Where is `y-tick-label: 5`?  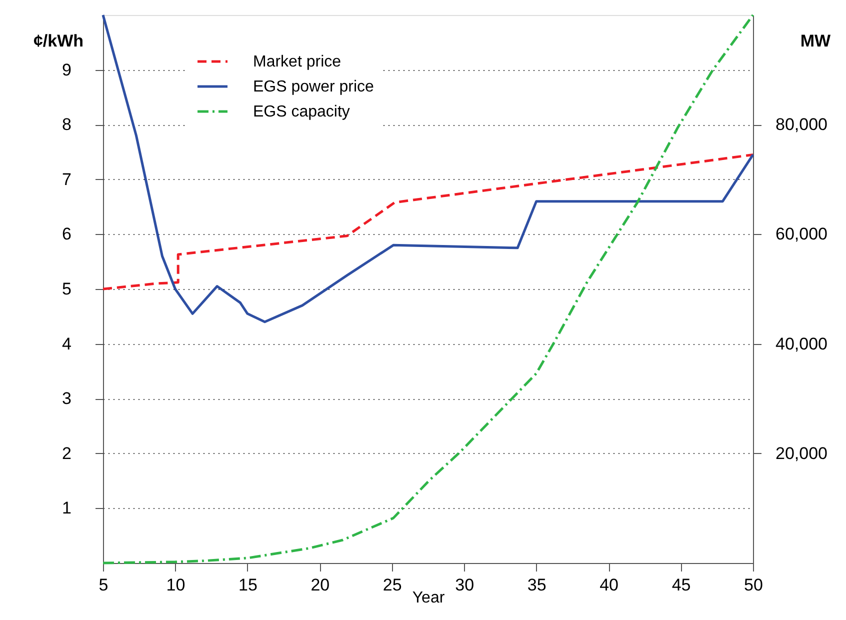
y-tick-label: 5 is located at coordinates (67, 289).